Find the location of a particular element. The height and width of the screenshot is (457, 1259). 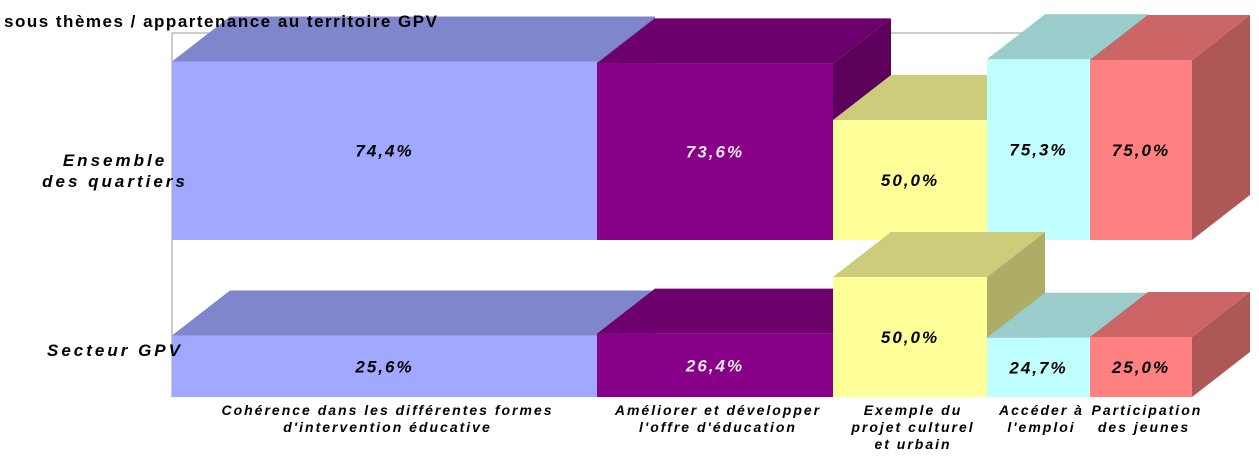

value-label: 26,4% is located at coordinates (714, 365).